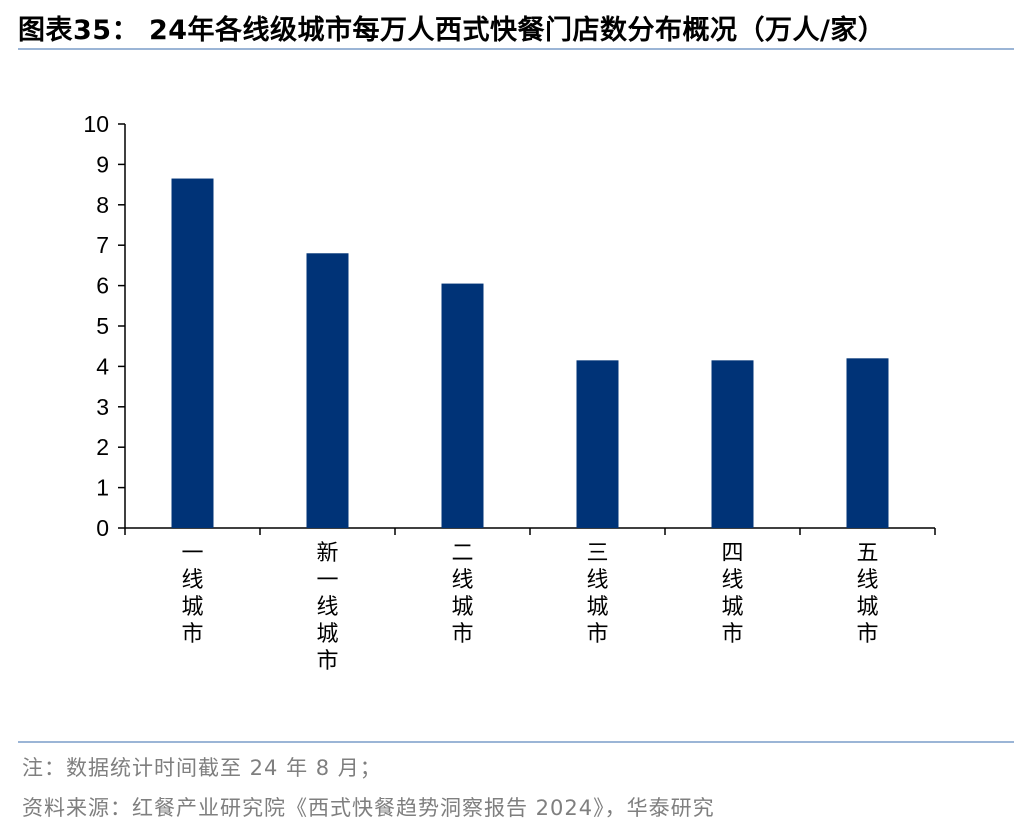 The height and width of the screenshot is (832, 1036). What do you see at coordinates (732, 594) in the screenshot?
I see `x-tick-label: 四线城市` at bounding box center [732, 594].